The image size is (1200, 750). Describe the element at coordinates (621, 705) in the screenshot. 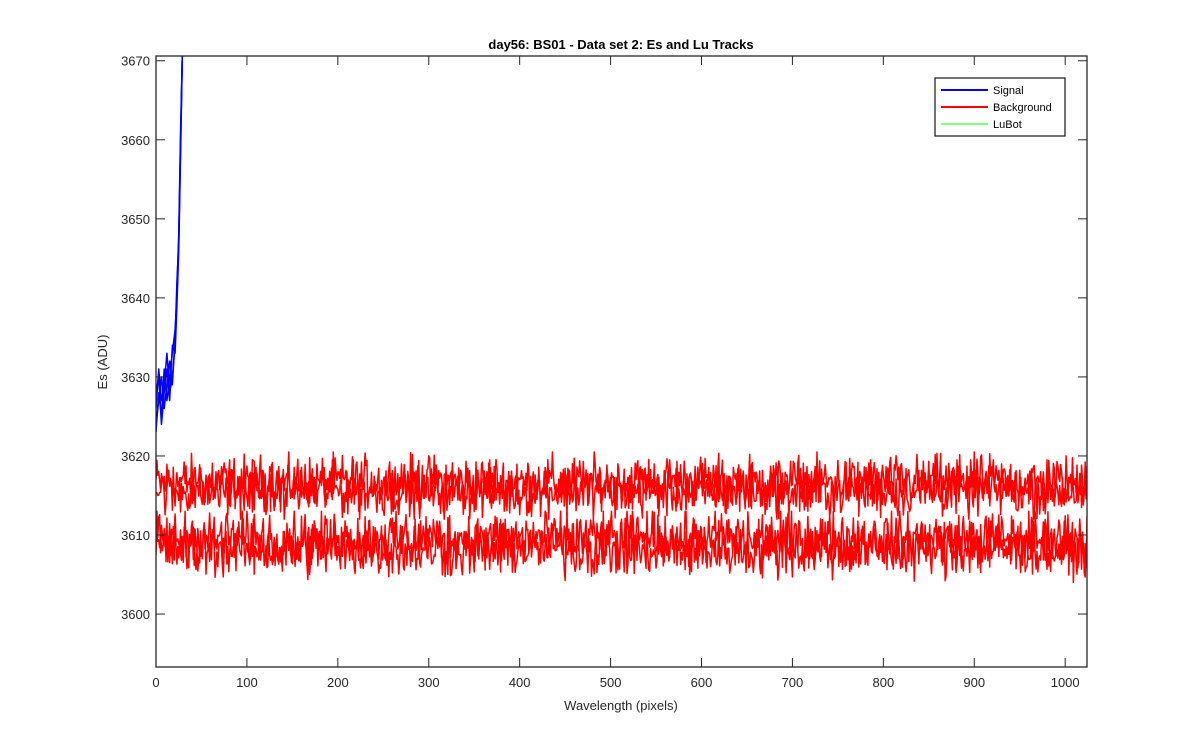

I see `x-axis-label: Wavelength (pixels)` at that location.